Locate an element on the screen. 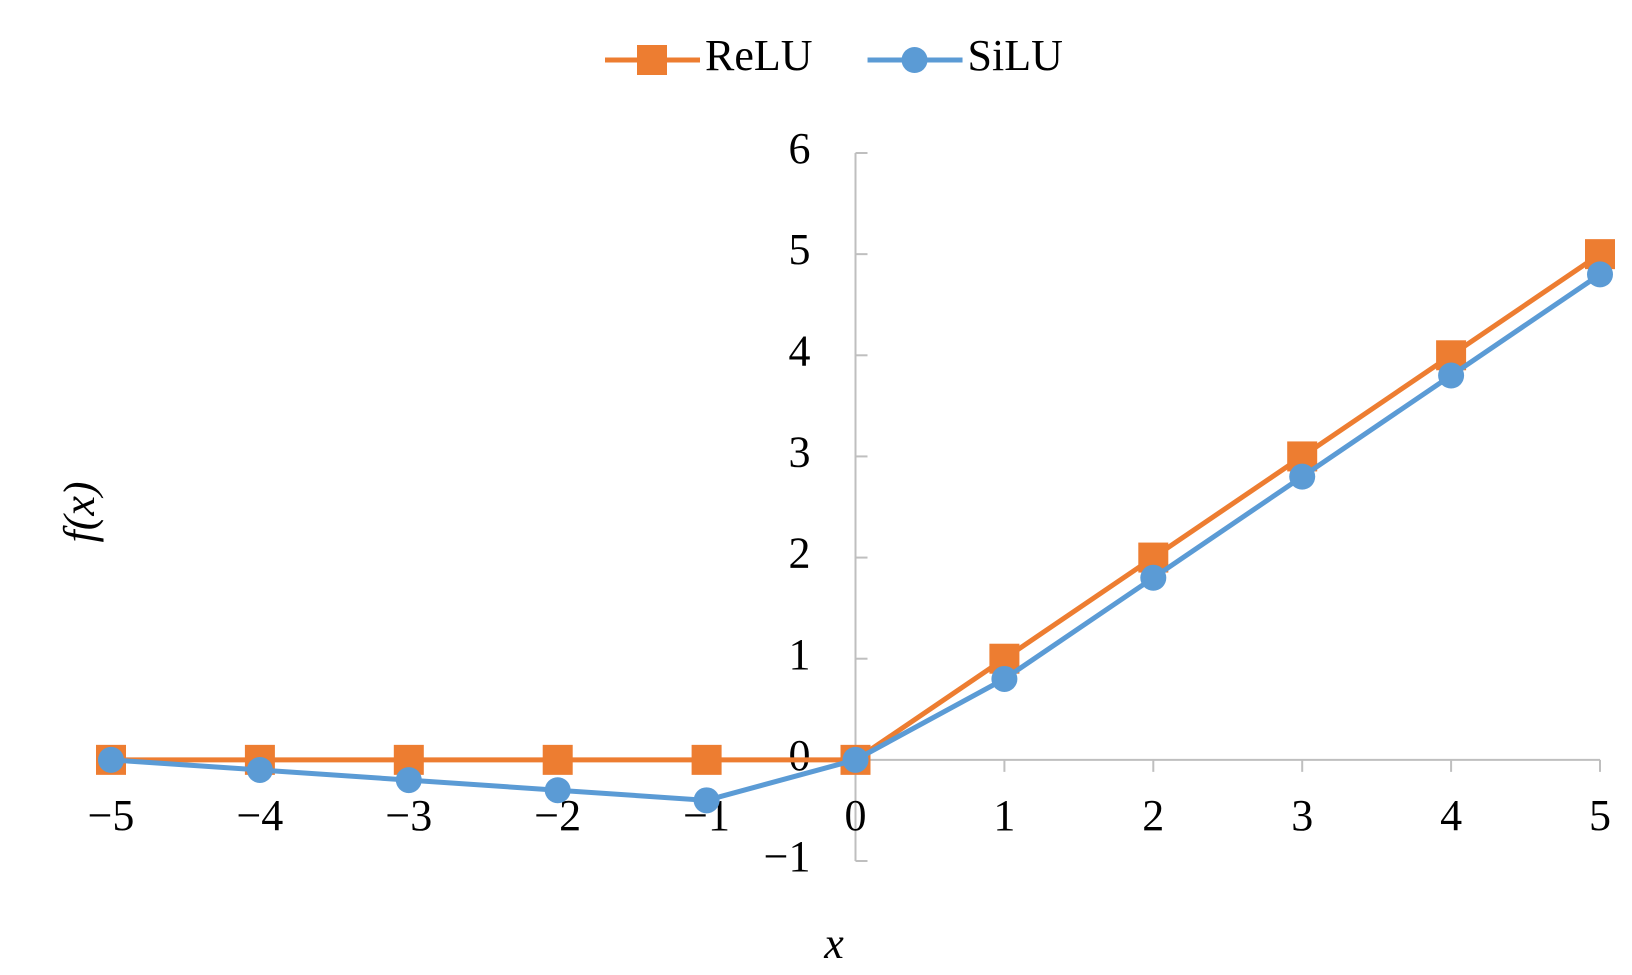 The height and width of the screenshot is (975, 1632). y-tick-label: 0 is located at coordinates (800, 755).